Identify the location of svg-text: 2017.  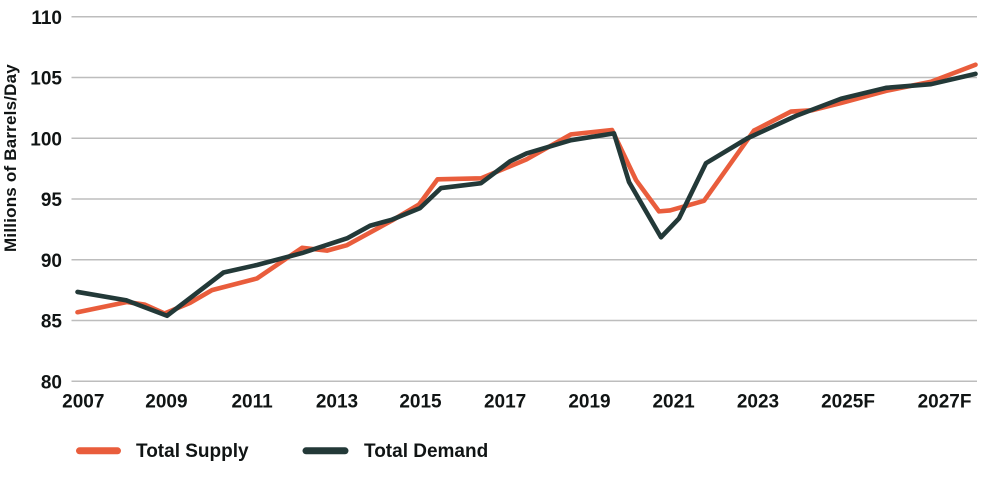
(505, 402).